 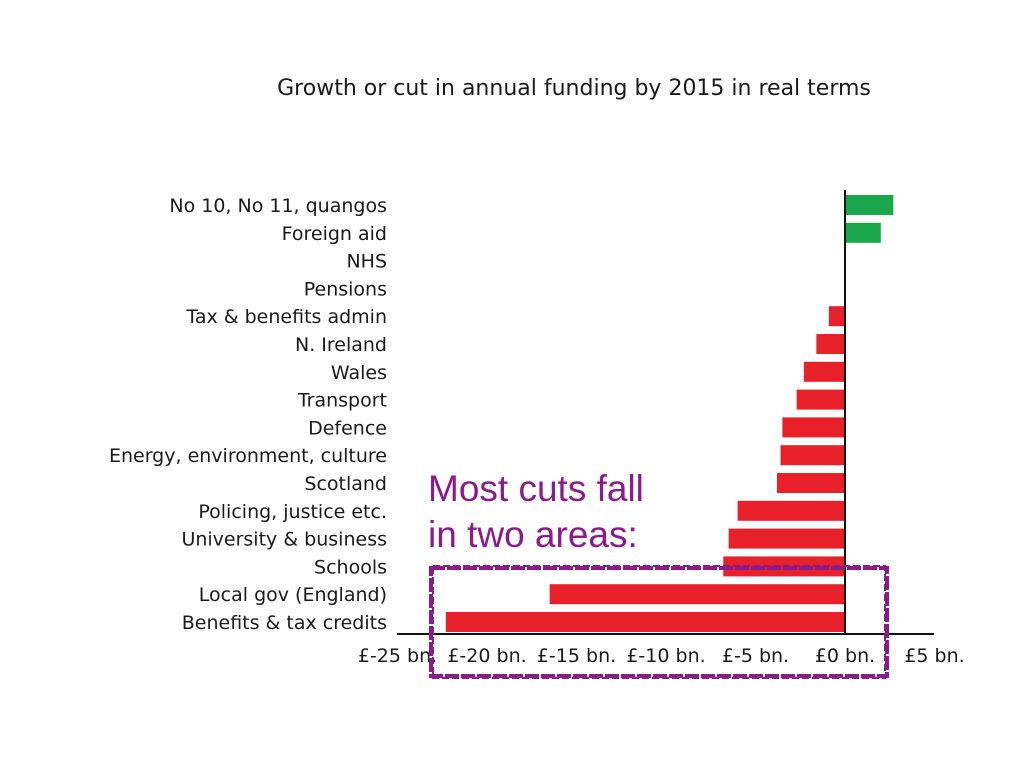 I want to click on highlight-rect, so click(x=659, y=622).